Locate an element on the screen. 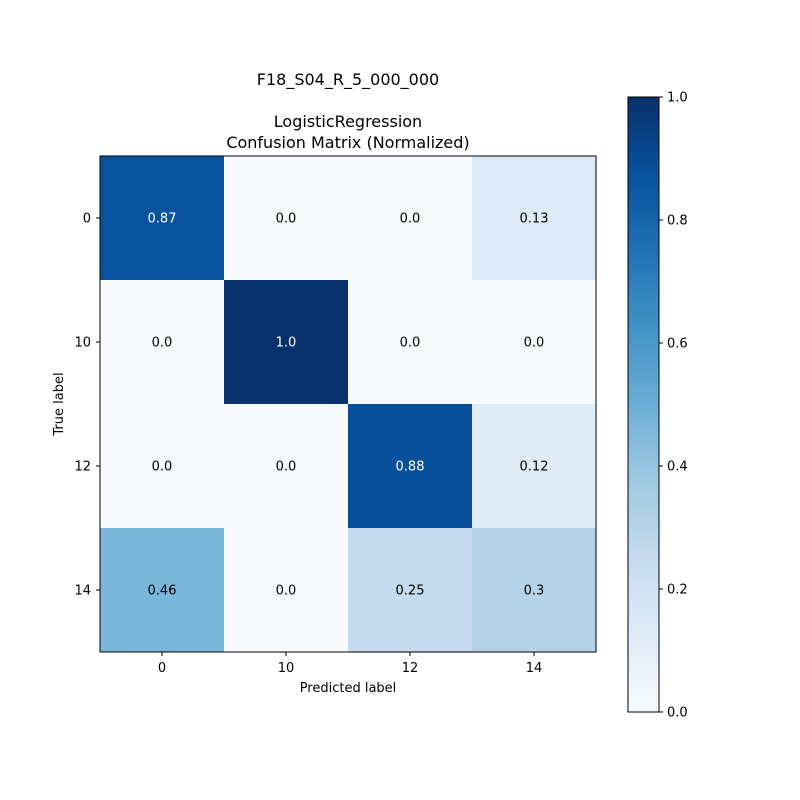 This screenshot has width=800, height=800. heatmap-cell-r1-c0 is located at coordinates (162, 342).